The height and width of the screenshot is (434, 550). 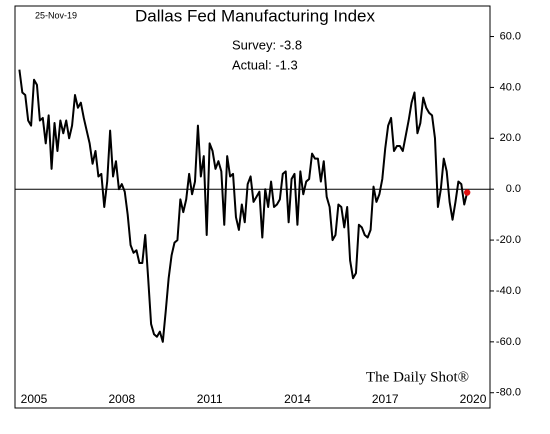 I want to click on y-tick-label: -20.0, so click(x=508, y=240).